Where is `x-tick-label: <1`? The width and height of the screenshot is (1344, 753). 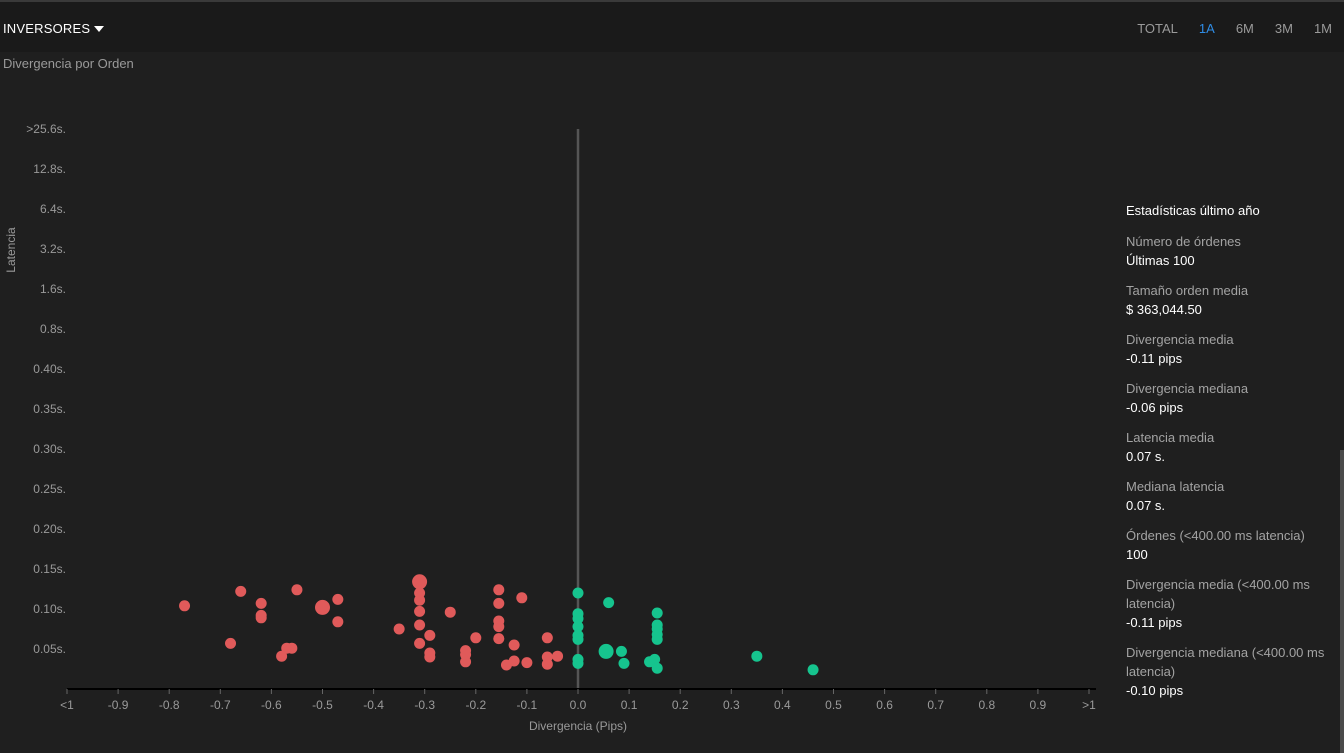
x-tick-label: <1 is located at coordinates (67, 705).